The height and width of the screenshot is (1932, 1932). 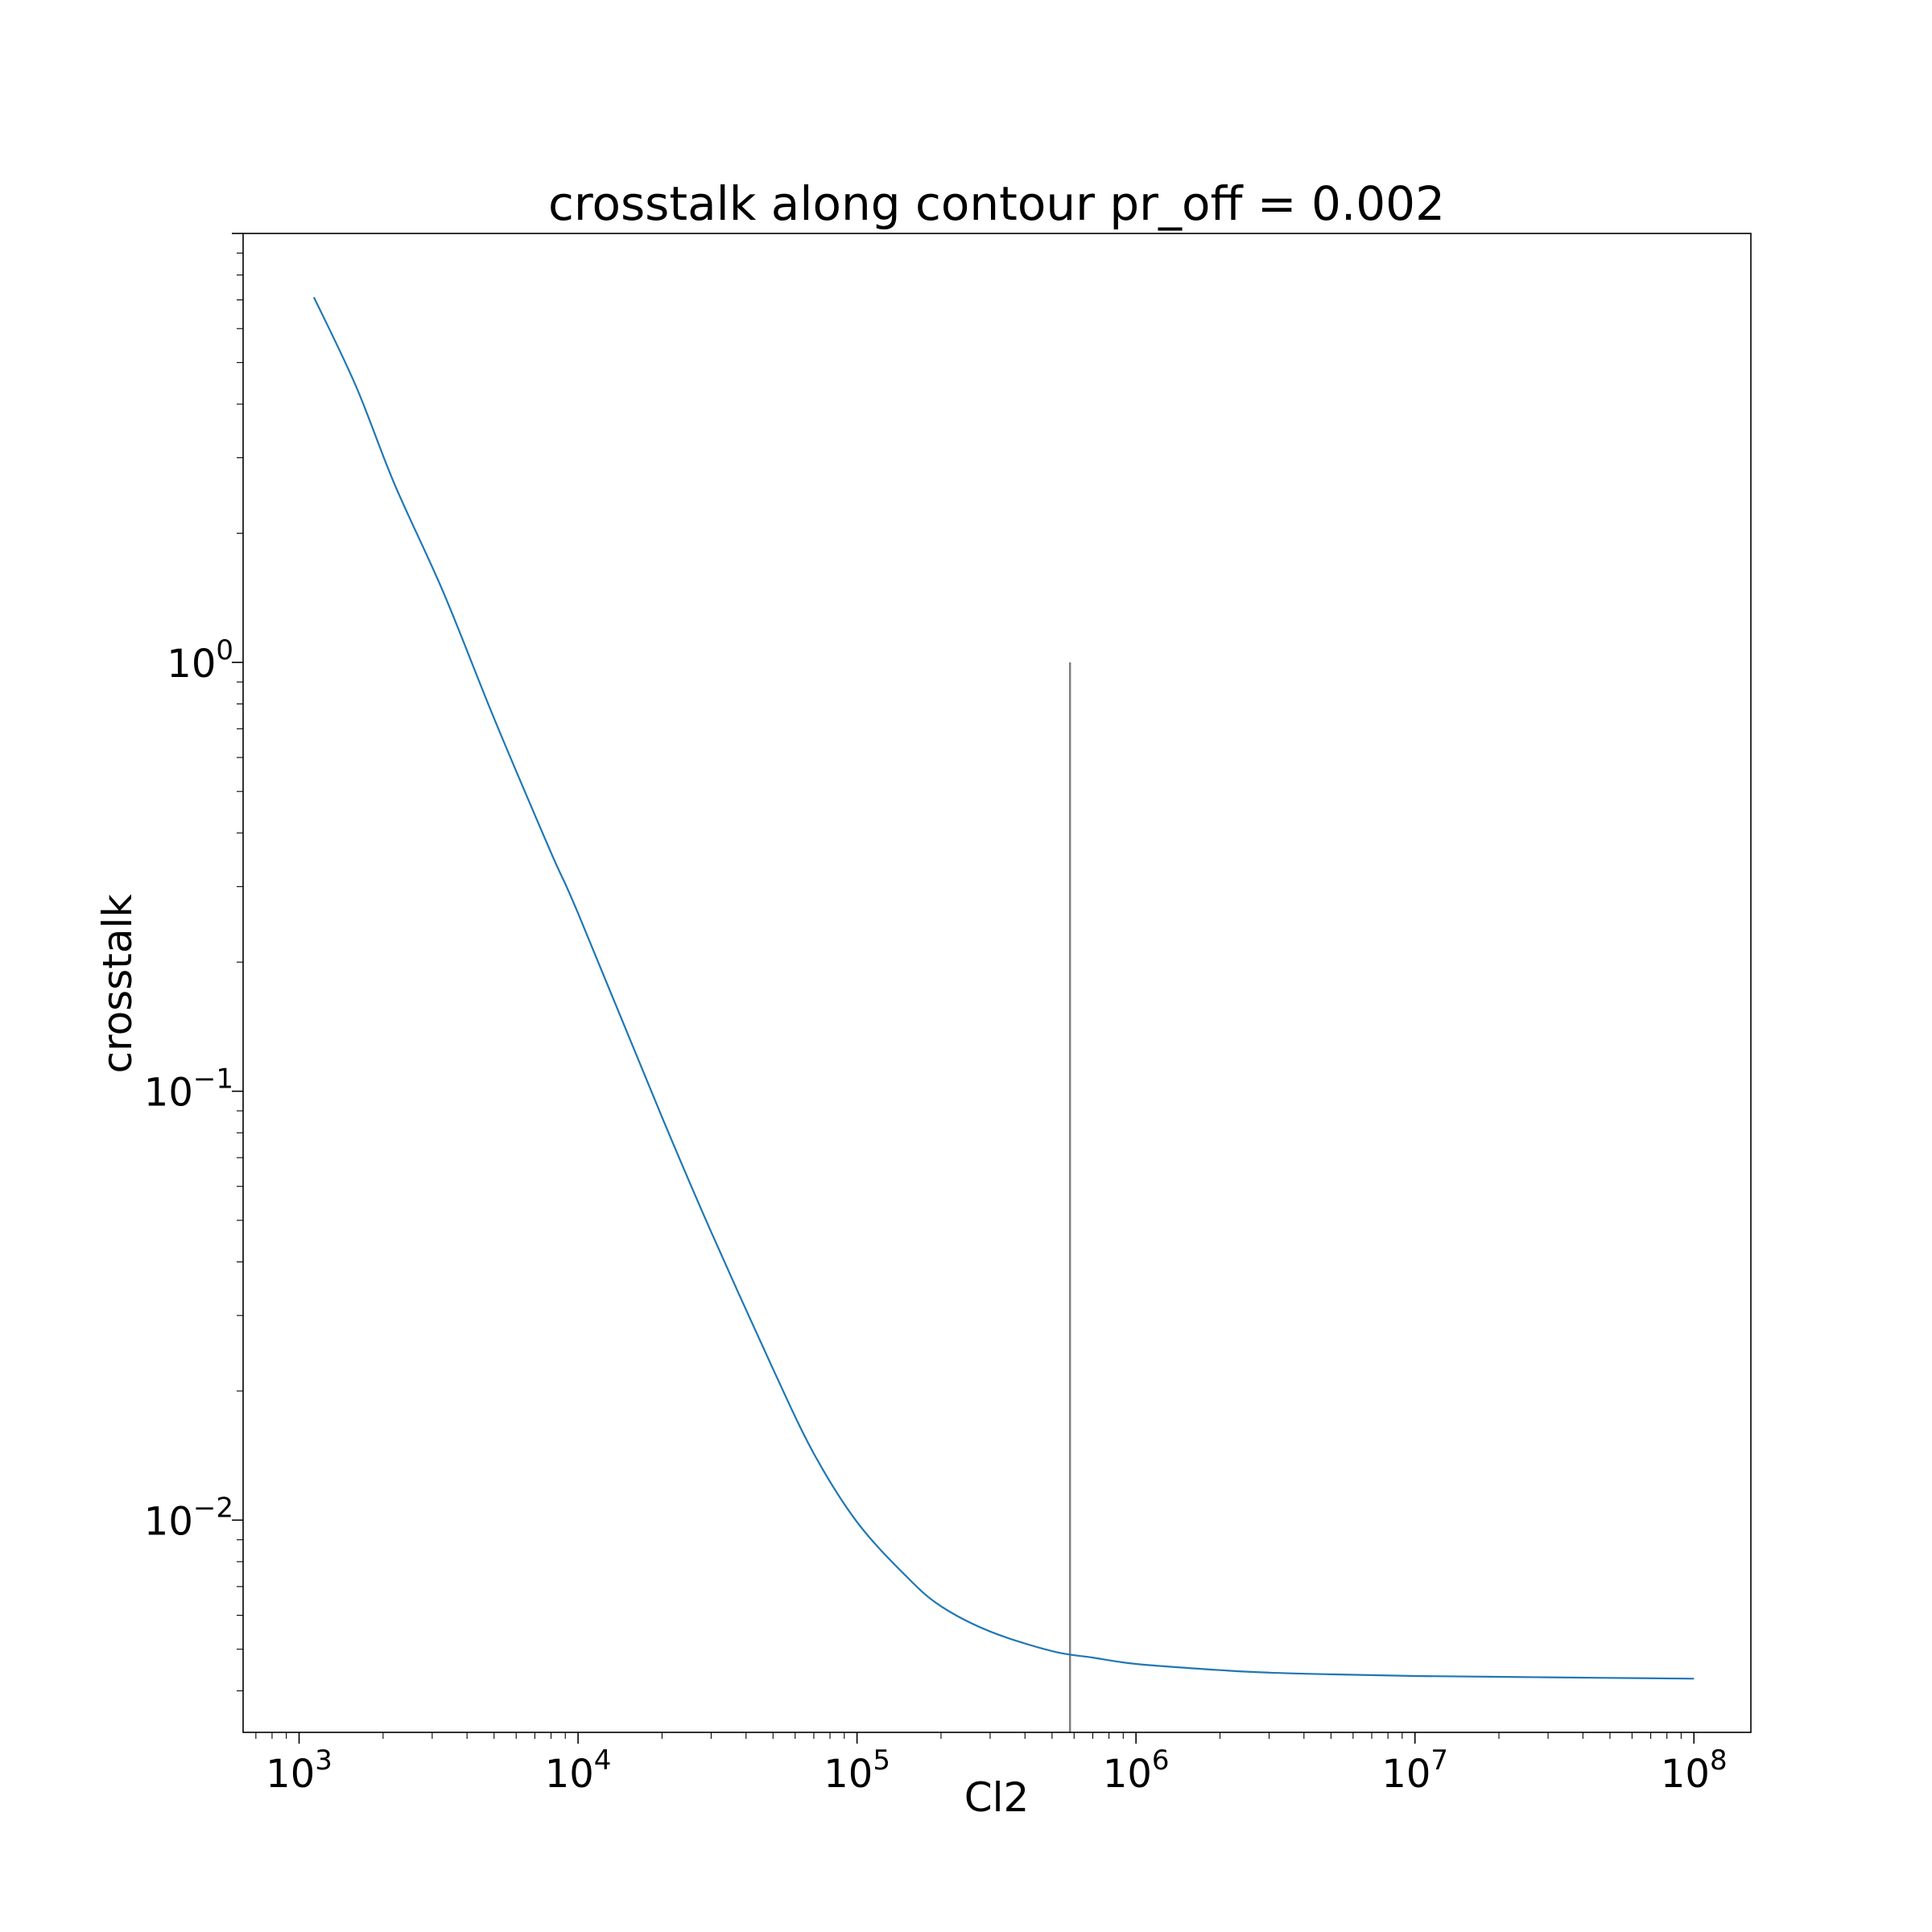 I want to click on x-tick-label: 10⁵, so click(x=857, y=1770).